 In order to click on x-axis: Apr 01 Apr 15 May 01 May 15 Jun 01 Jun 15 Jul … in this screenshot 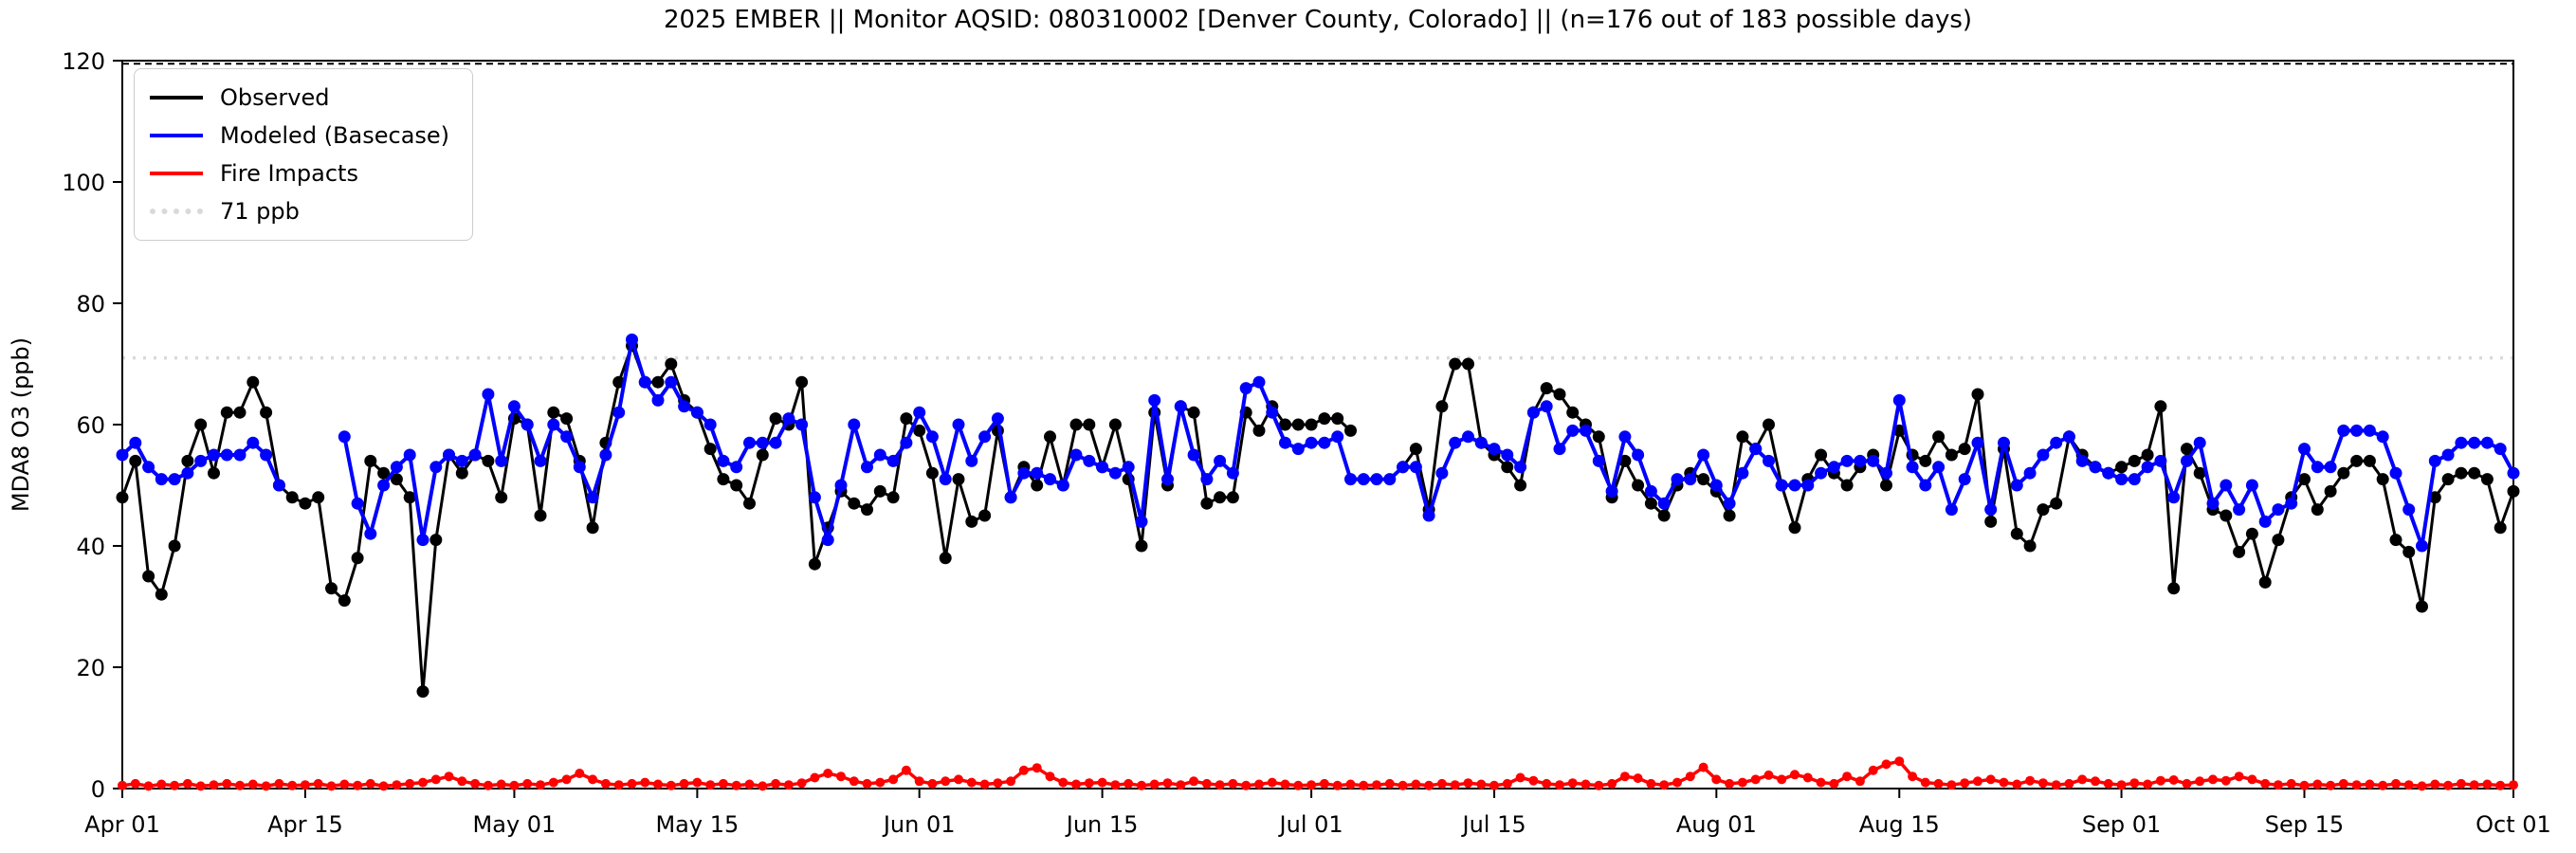, I will do `click(1317, 813)`.